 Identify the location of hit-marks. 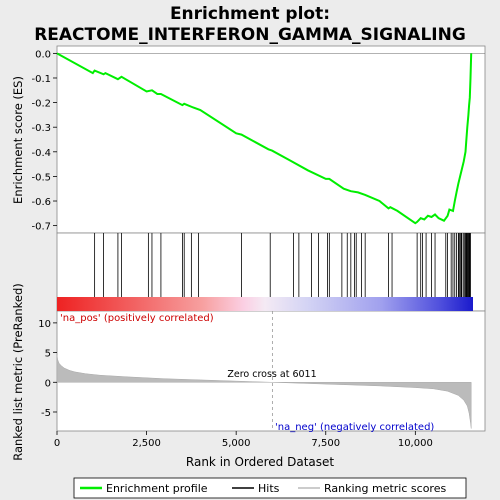
(282, 265).